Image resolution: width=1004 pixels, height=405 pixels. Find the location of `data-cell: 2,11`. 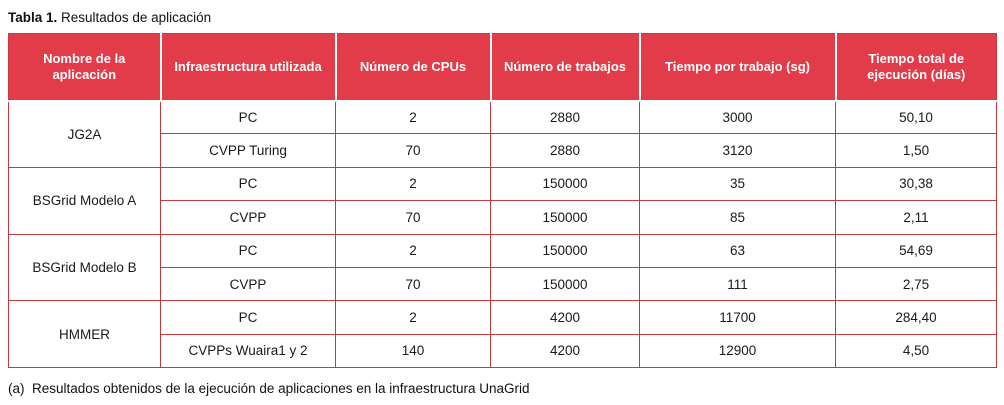

data-cell: 2,11 is located at coordinates (916, 217).